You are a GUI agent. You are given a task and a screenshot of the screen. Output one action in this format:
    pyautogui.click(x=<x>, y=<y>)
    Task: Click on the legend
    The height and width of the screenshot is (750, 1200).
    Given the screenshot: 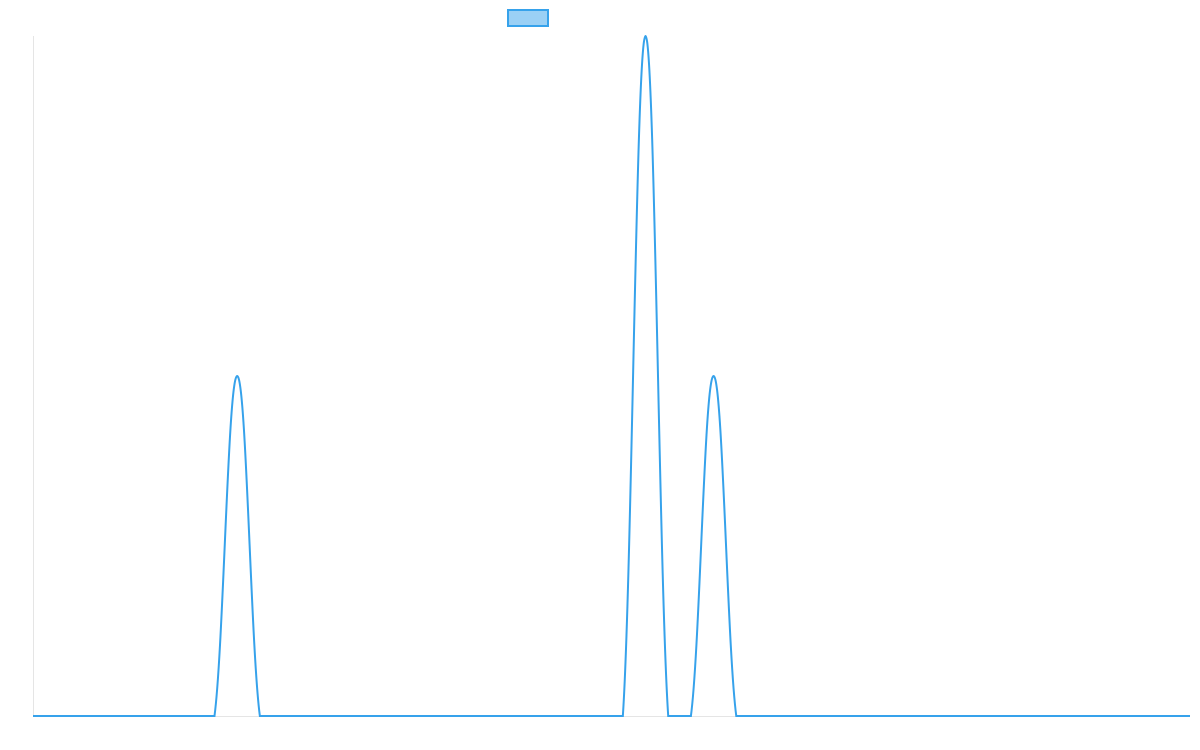 What is the action you would take?
    pyautogui.click(x=528, y=18)
    